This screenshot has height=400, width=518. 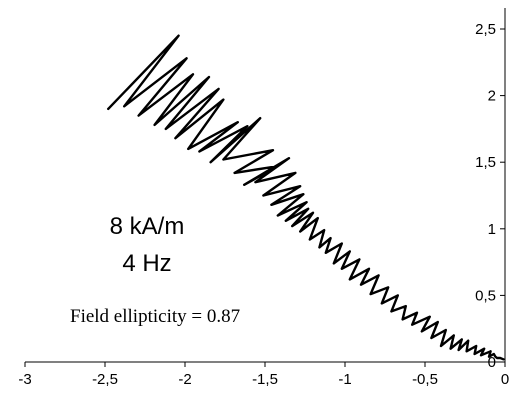 What do you see at coordinates (485, 29) in the screenshot?
I see `y-tick-label: 2,5` at bounding box center [485, 29].